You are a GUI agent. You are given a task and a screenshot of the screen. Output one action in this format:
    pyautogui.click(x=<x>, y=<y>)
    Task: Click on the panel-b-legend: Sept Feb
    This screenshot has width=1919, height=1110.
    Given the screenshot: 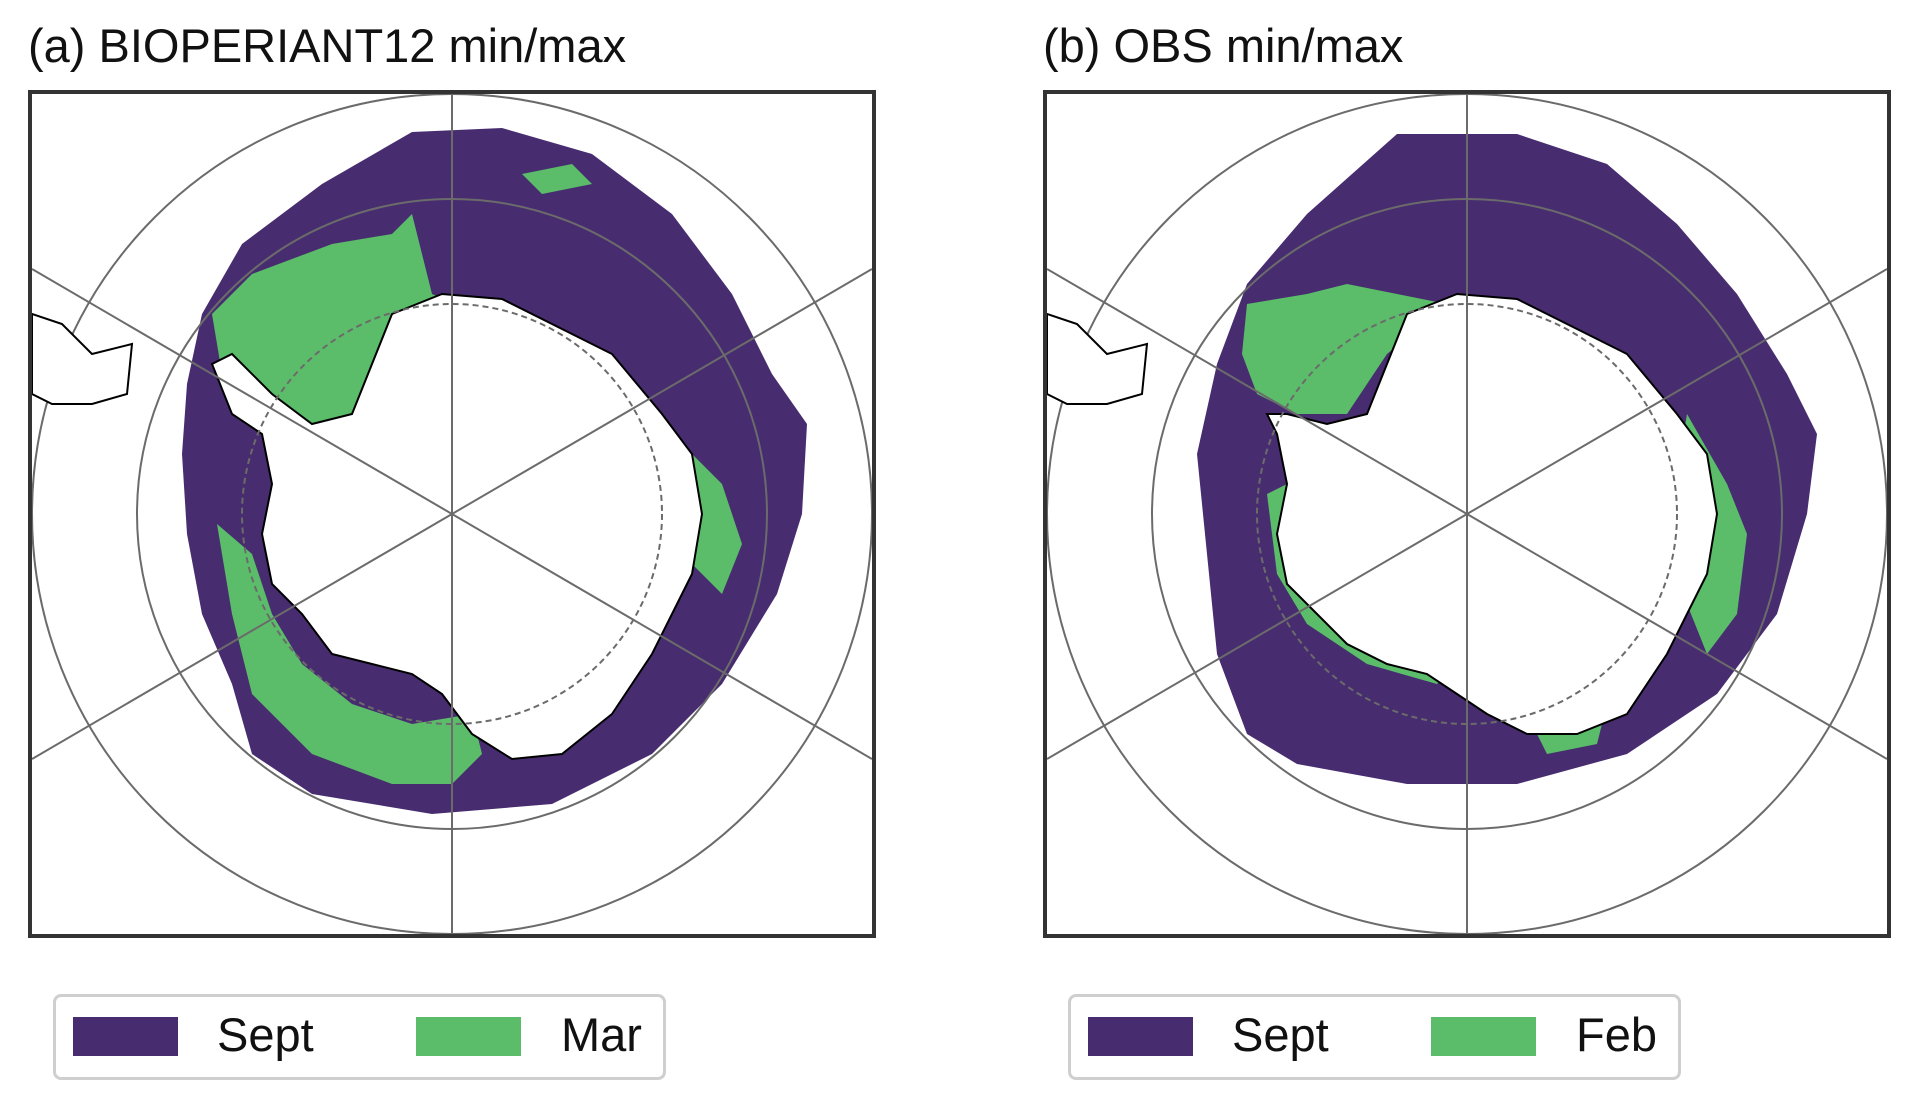 What is the action you would take?
    pyautogui.click(x=1374, y=1037)
    